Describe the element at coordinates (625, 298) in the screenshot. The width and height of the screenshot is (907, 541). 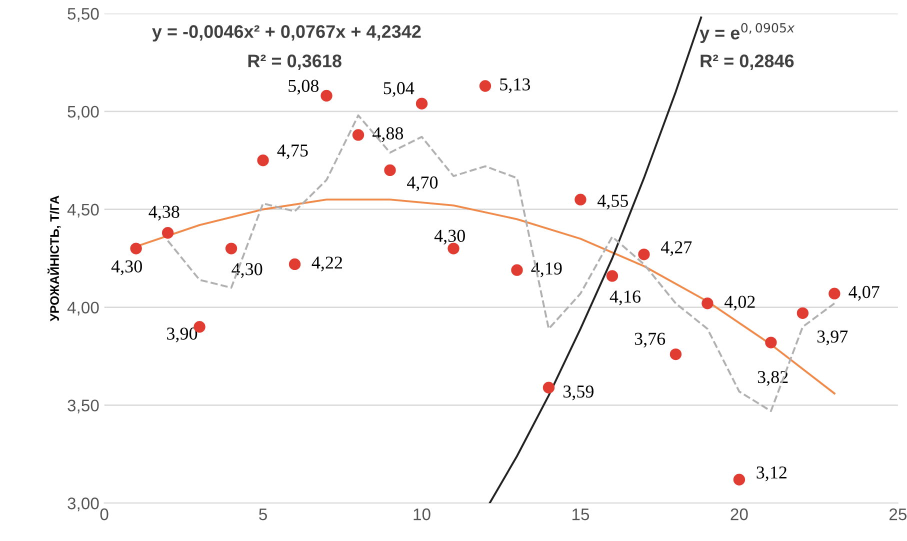
I see `data-label: 4,16` at that location.